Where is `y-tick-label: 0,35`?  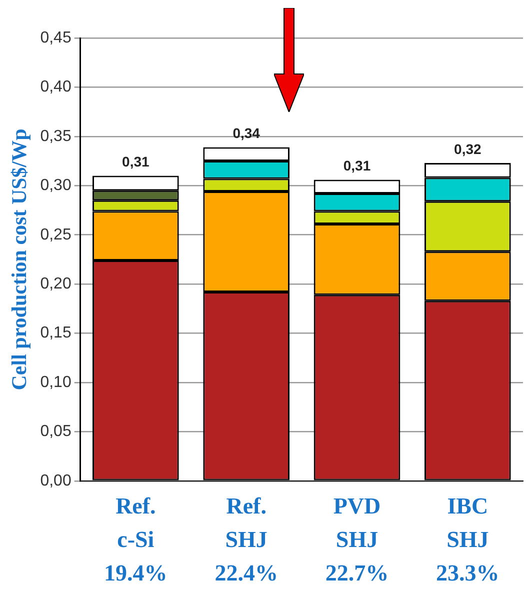 y-tick-label: 0,35 is located at coordinates (56, 136).